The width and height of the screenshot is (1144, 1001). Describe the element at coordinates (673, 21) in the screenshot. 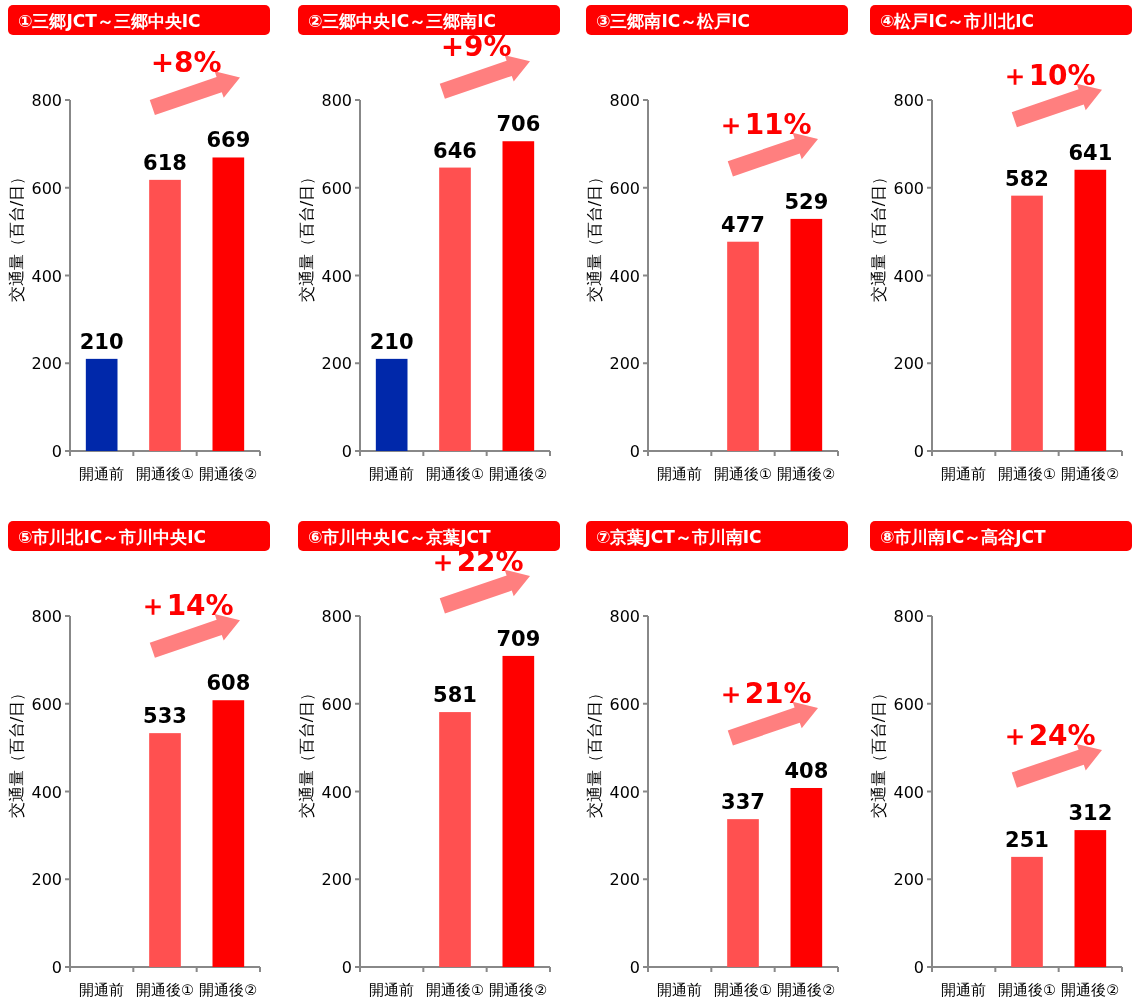

I see `chart-title: ③三郷南IC～松戸IC` at that location.